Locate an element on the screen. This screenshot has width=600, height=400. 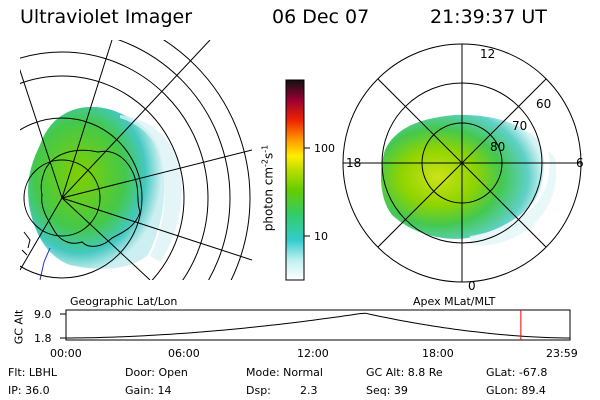
aurora-fringe-apex is located at coordinates (513, 198).